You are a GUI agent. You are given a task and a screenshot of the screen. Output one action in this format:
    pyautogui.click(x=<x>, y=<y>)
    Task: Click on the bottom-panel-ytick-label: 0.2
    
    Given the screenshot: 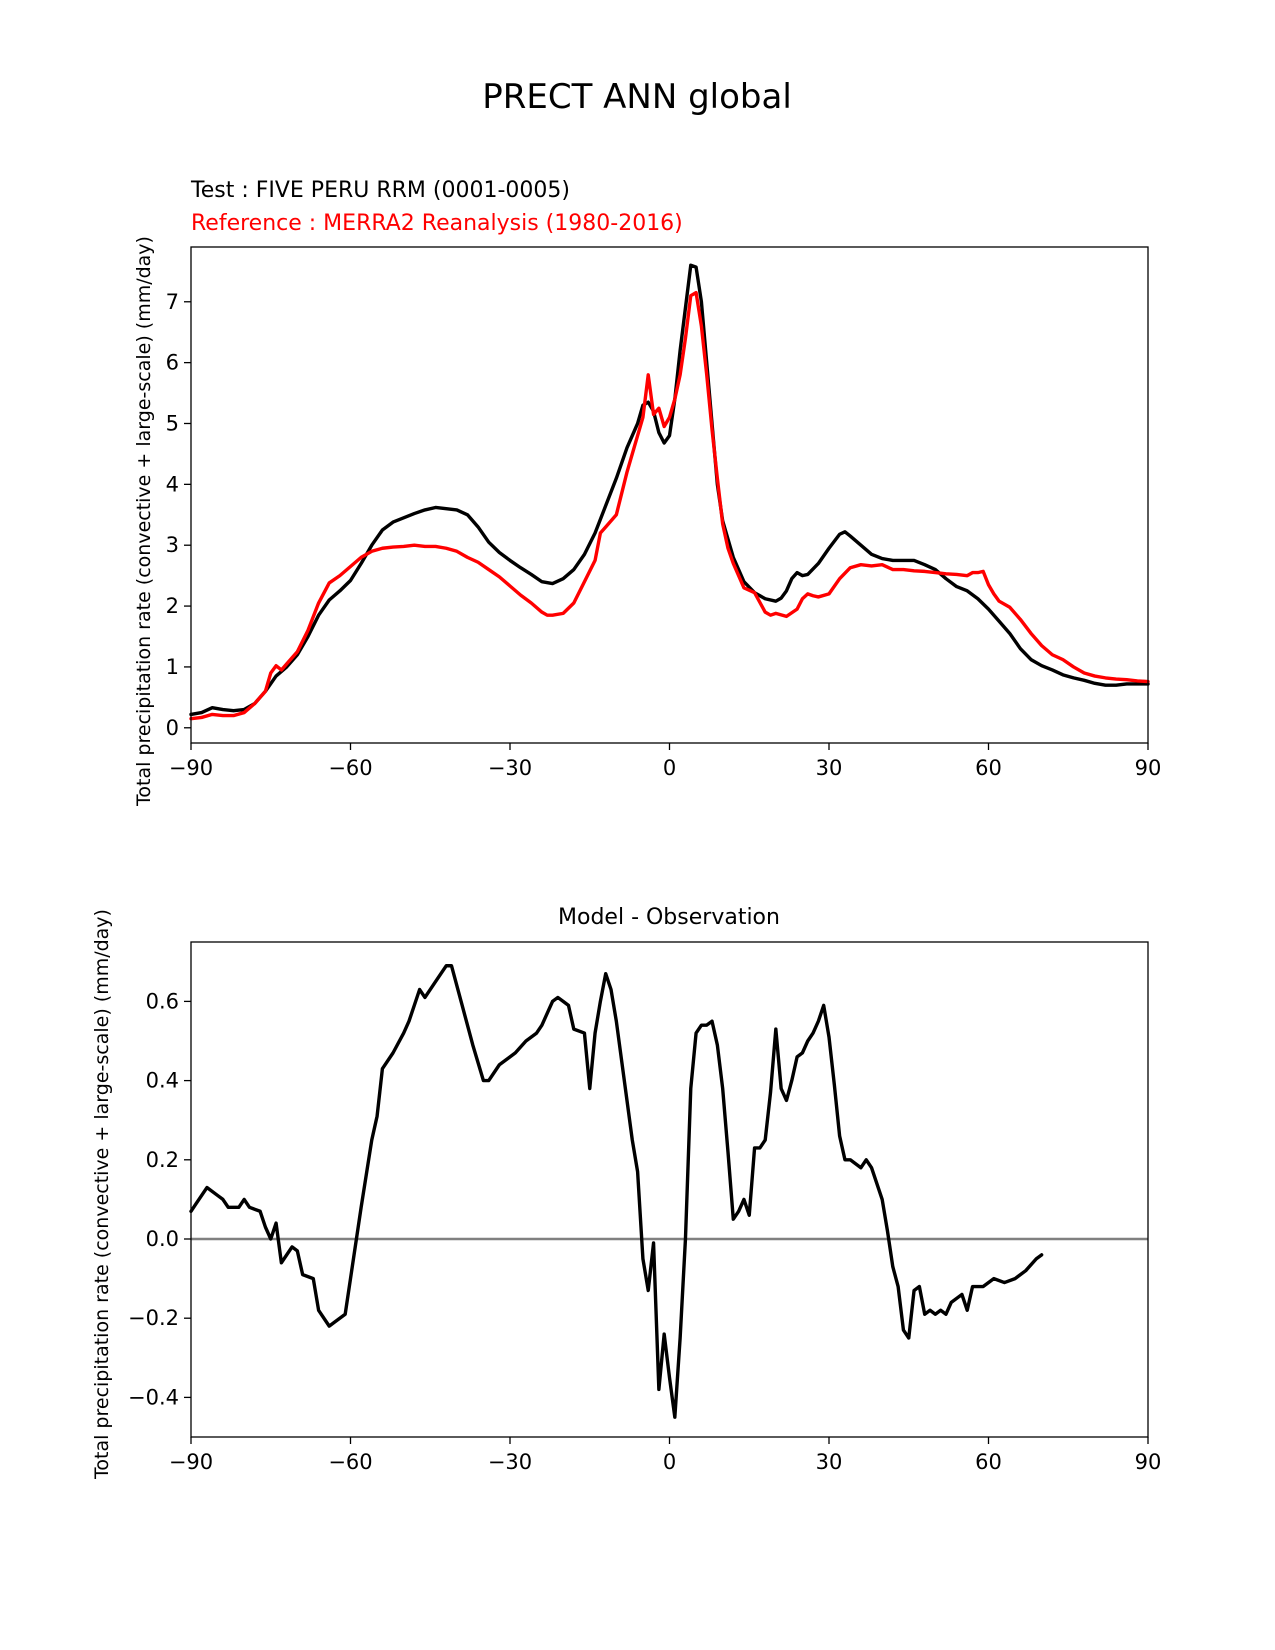 What is the action you would take?
    pyautogui.click(x=162, y=1160)
    